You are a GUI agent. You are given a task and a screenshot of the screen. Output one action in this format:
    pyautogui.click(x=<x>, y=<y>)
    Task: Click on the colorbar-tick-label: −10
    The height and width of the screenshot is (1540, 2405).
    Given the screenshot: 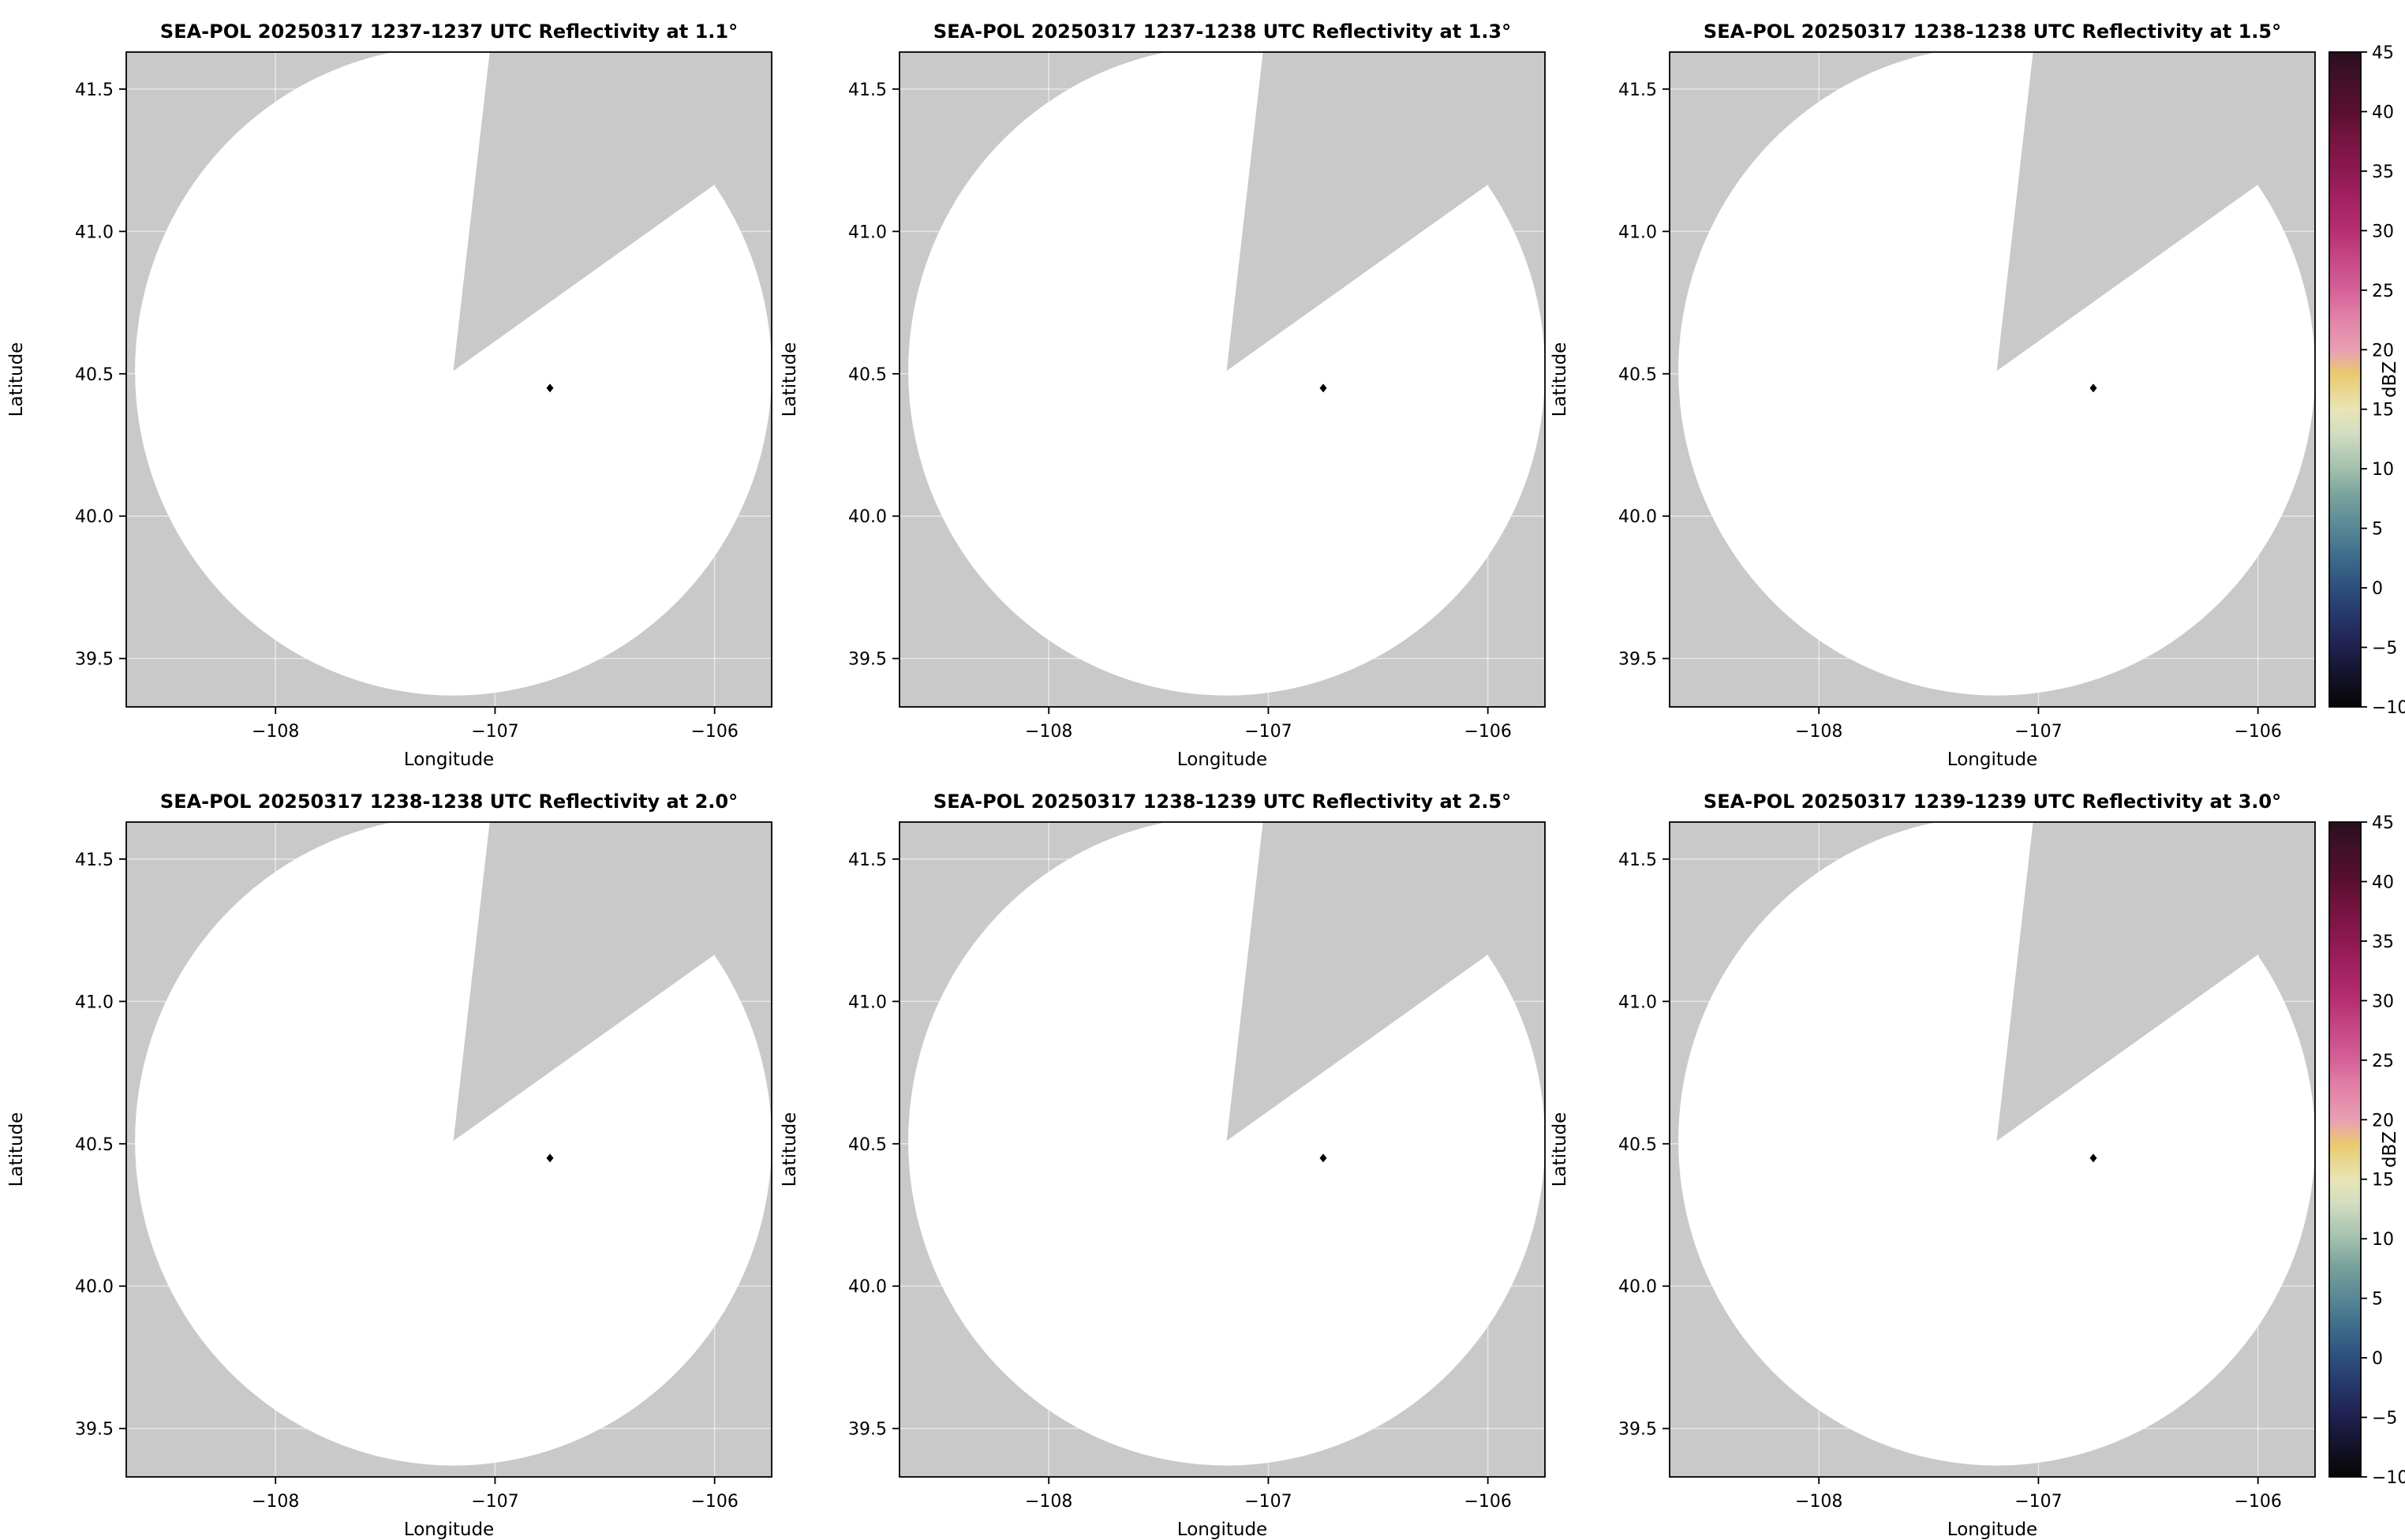 What is the action you would take?
    pyautogui.click(x=2388, y=708)
    